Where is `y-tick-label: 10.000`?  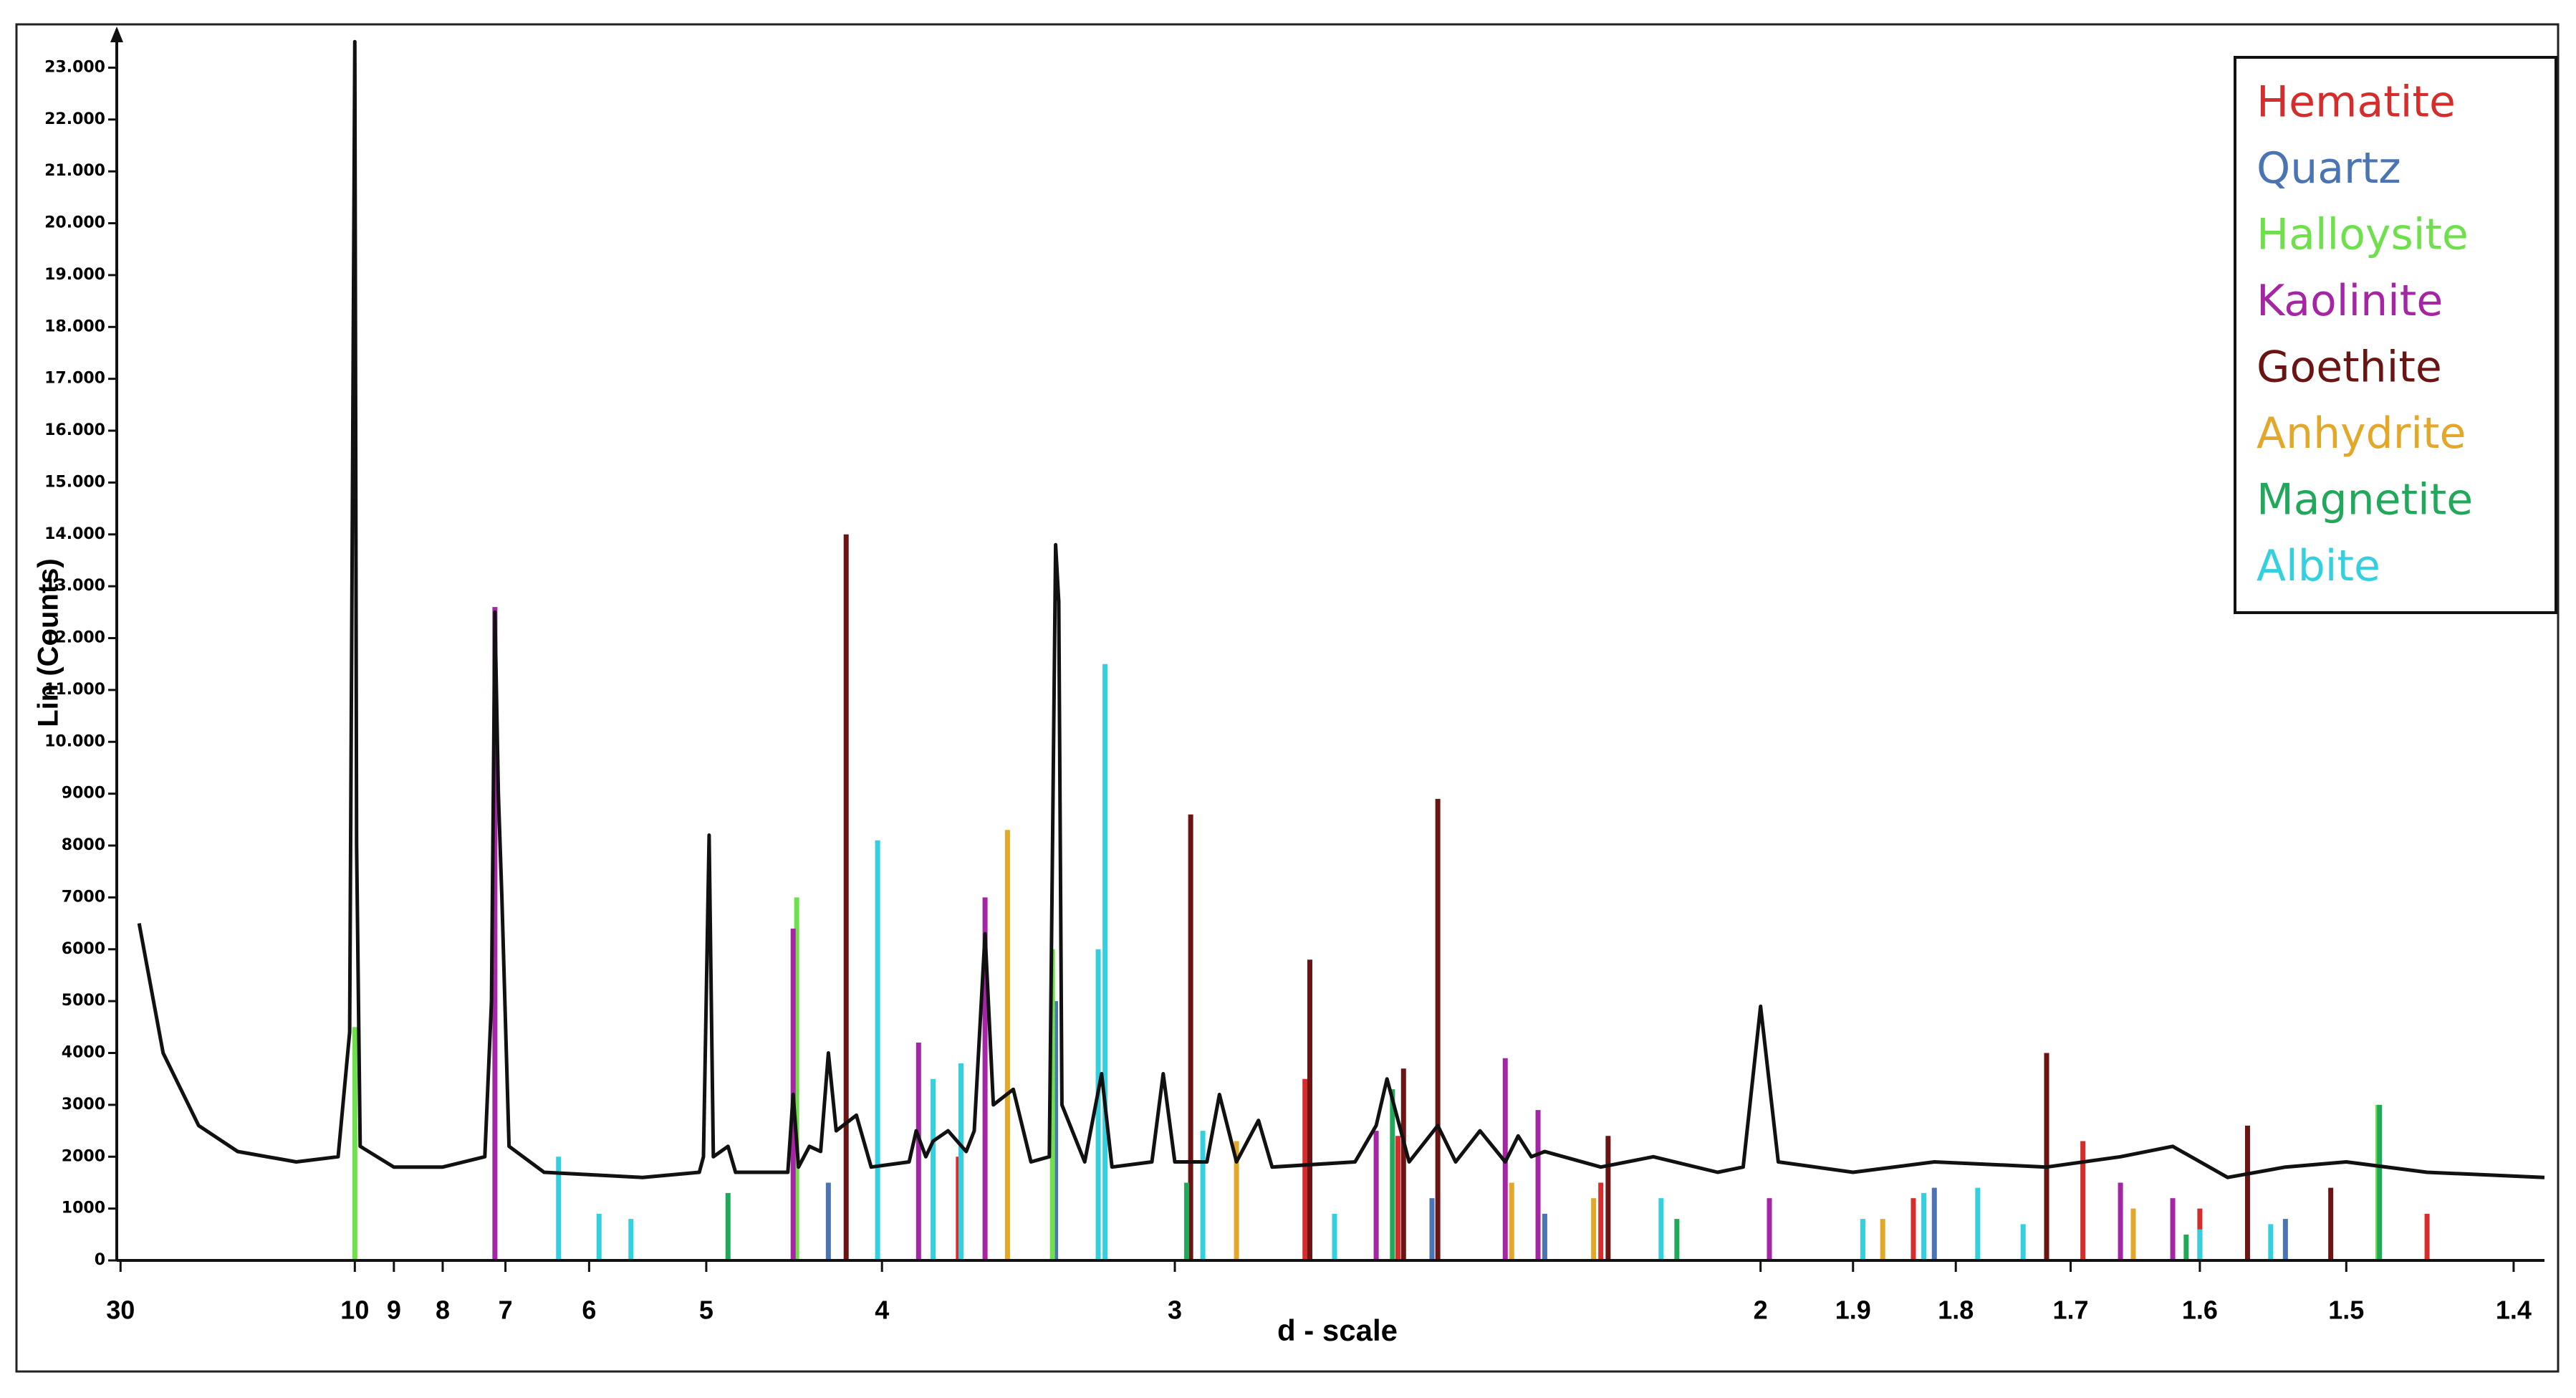
y-tick-label: 10.000 is located at coordinates (74, 741).